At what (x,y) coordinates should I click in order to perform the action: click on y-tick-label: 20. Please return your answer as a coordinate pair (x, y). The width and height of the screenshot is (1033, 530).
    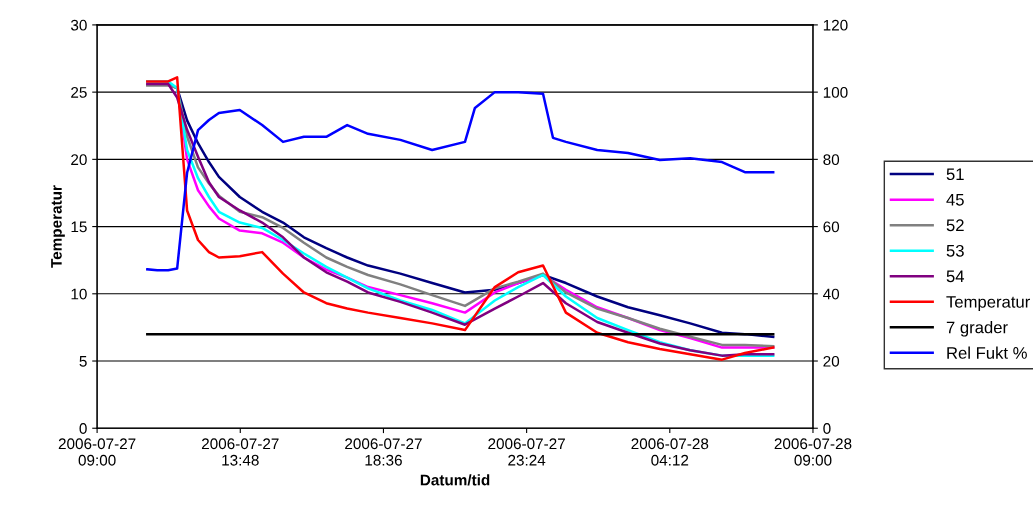
    Looking at the image, I should click on (79, 160).